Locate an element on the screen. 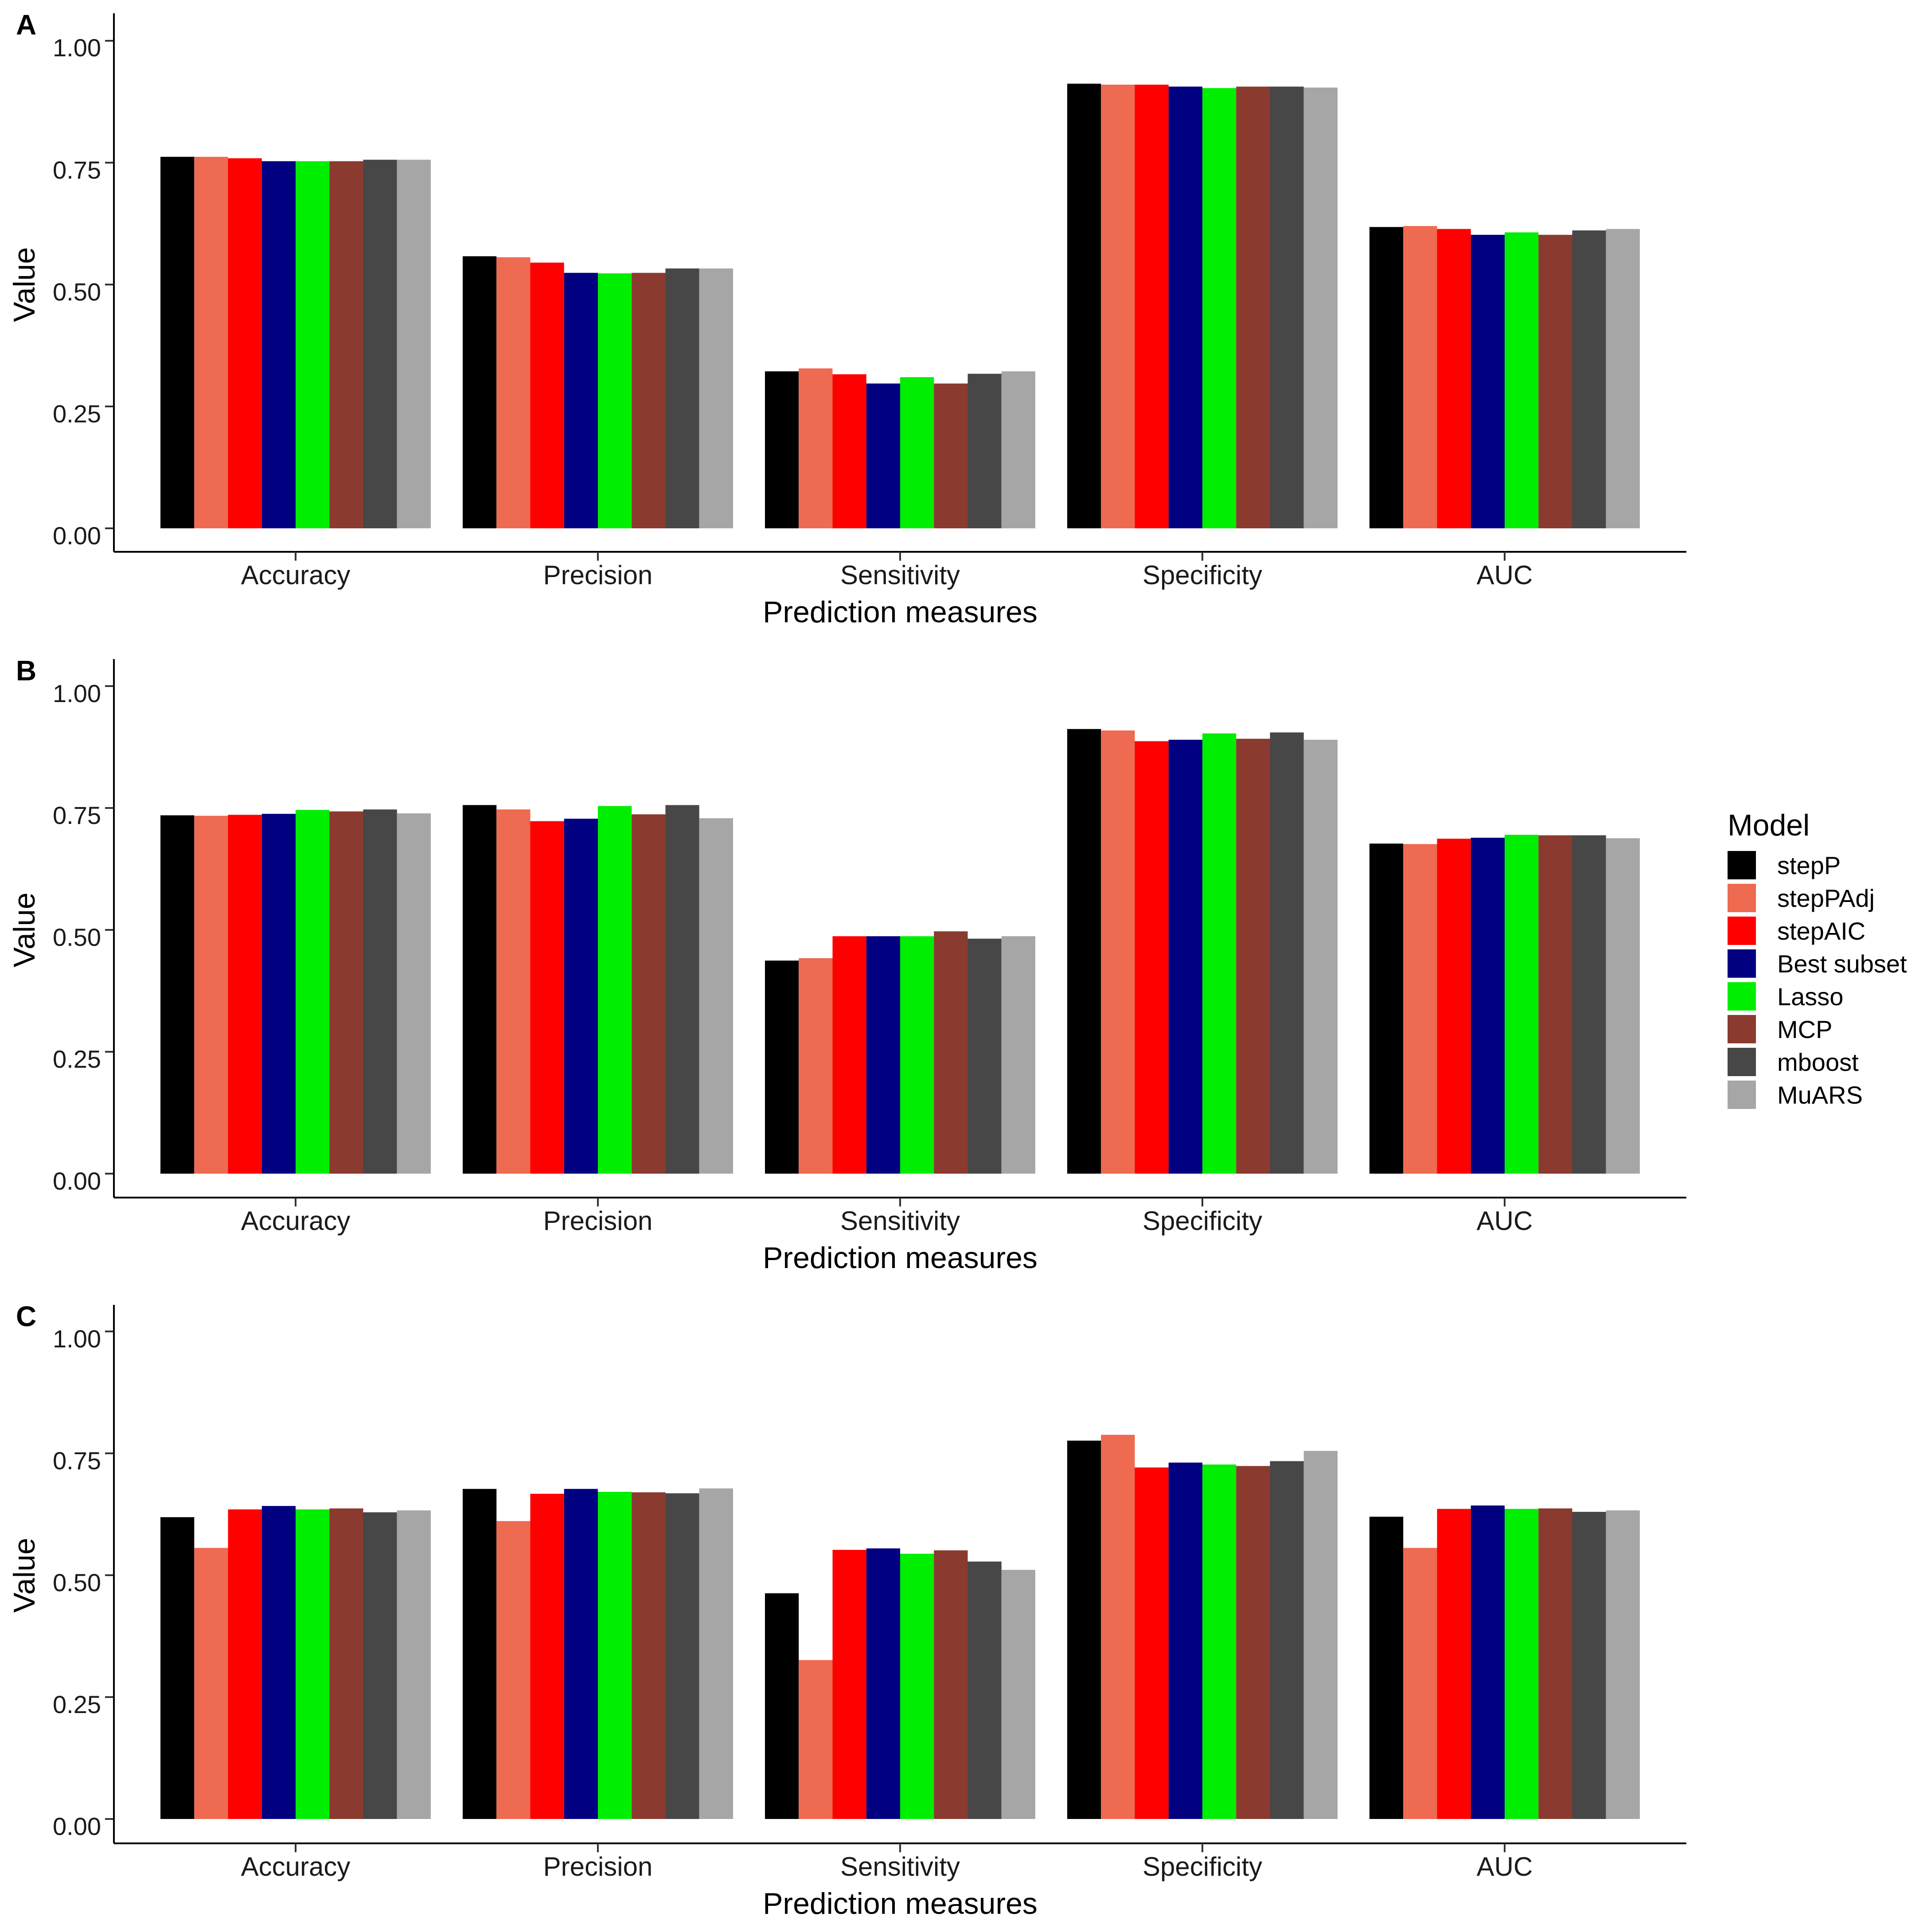 The width and height of the screenshot is (1927, 1932). bar-mcp-accuracy is located at coordinates (346, 1663).